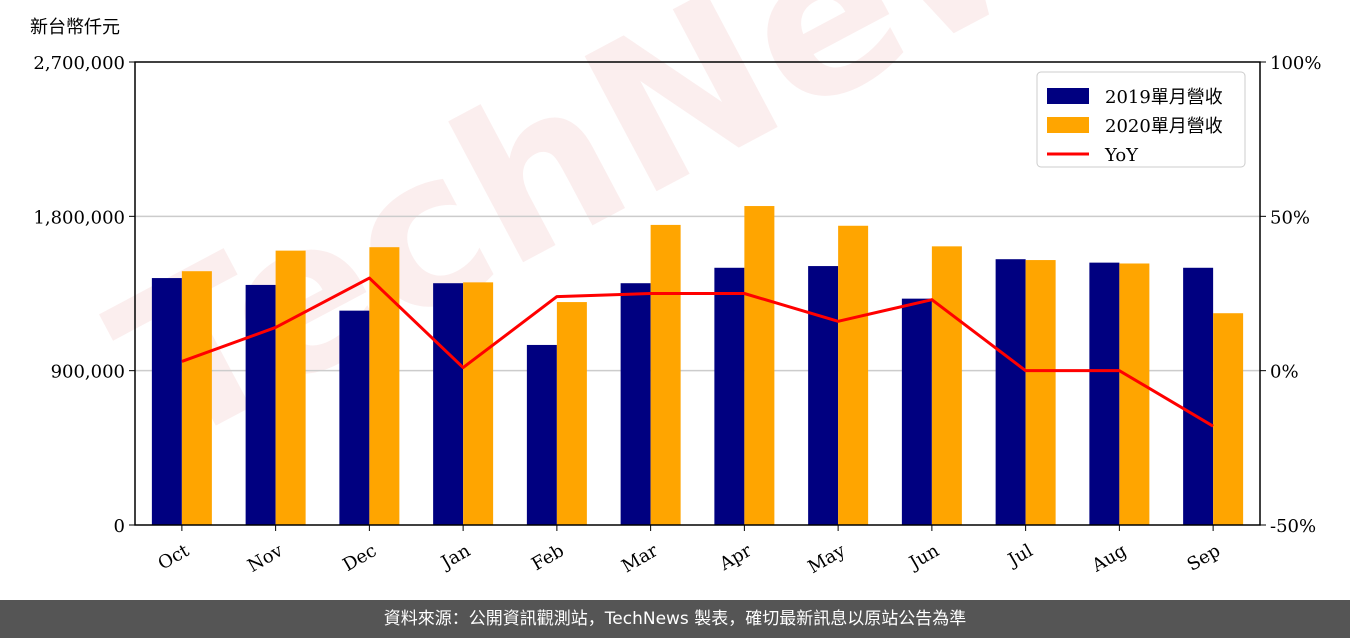  I want to click on x-tick-label-jun: Jun, so click(923, 557).